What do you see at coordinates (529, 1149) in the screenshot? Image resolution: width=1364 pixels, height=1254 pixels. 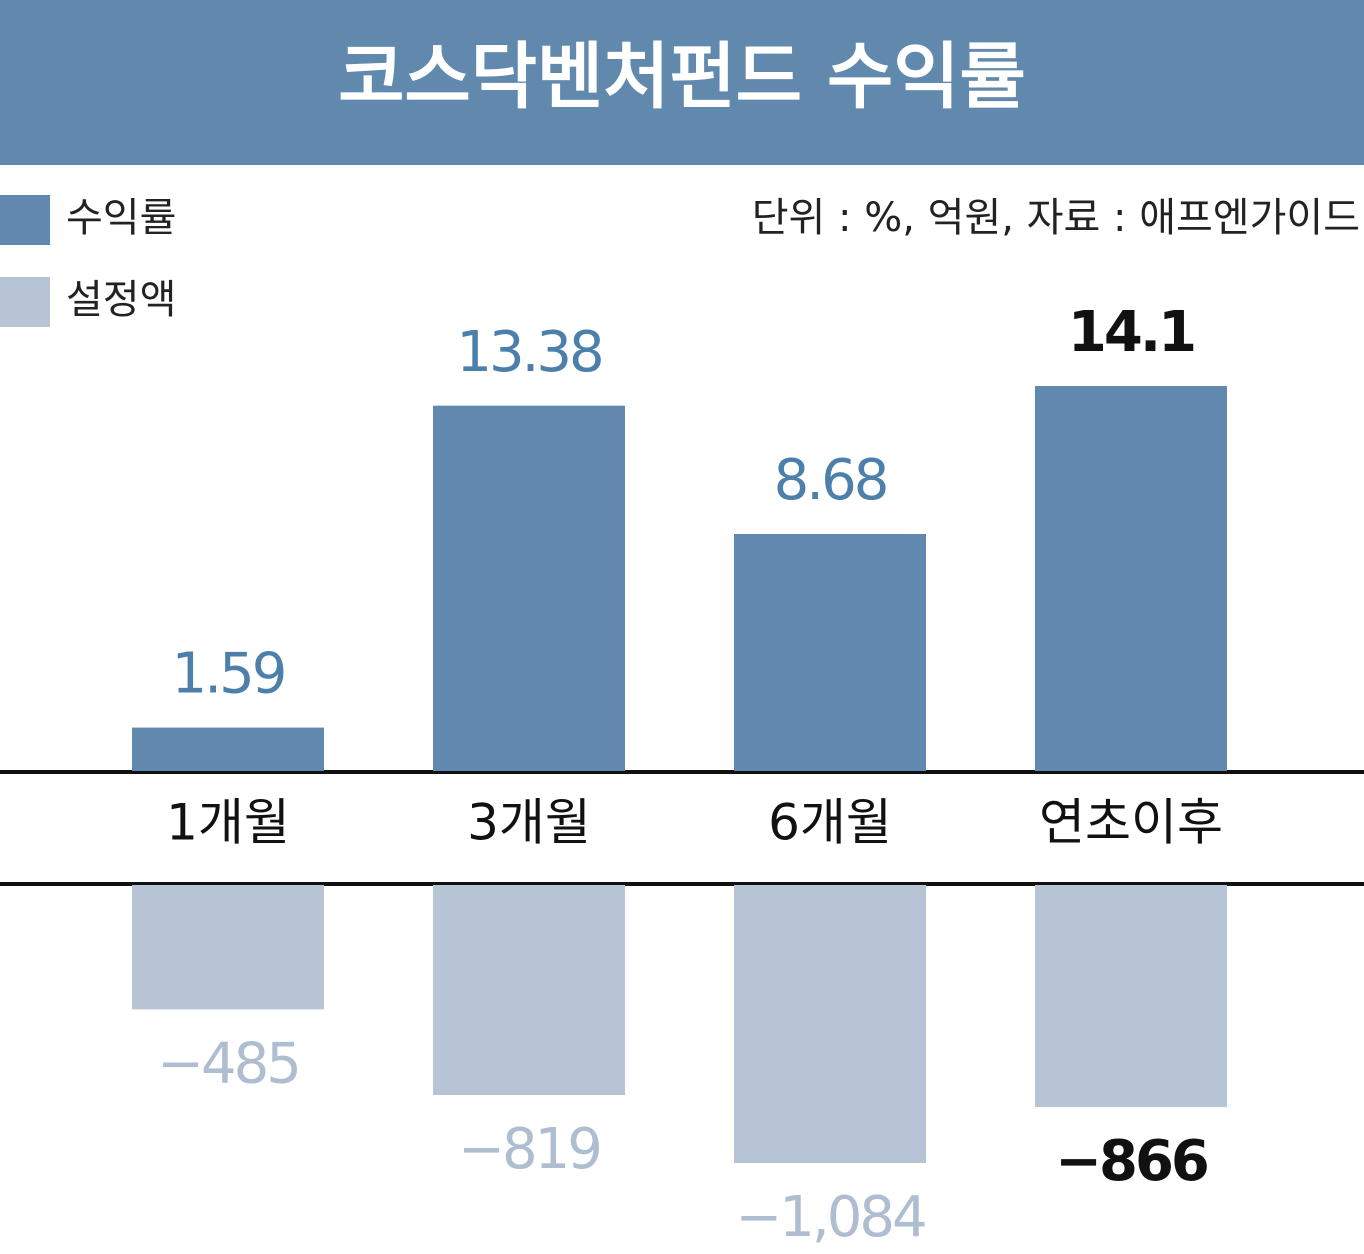 I see `value-label: −819` at bounding box center [529, 1149].